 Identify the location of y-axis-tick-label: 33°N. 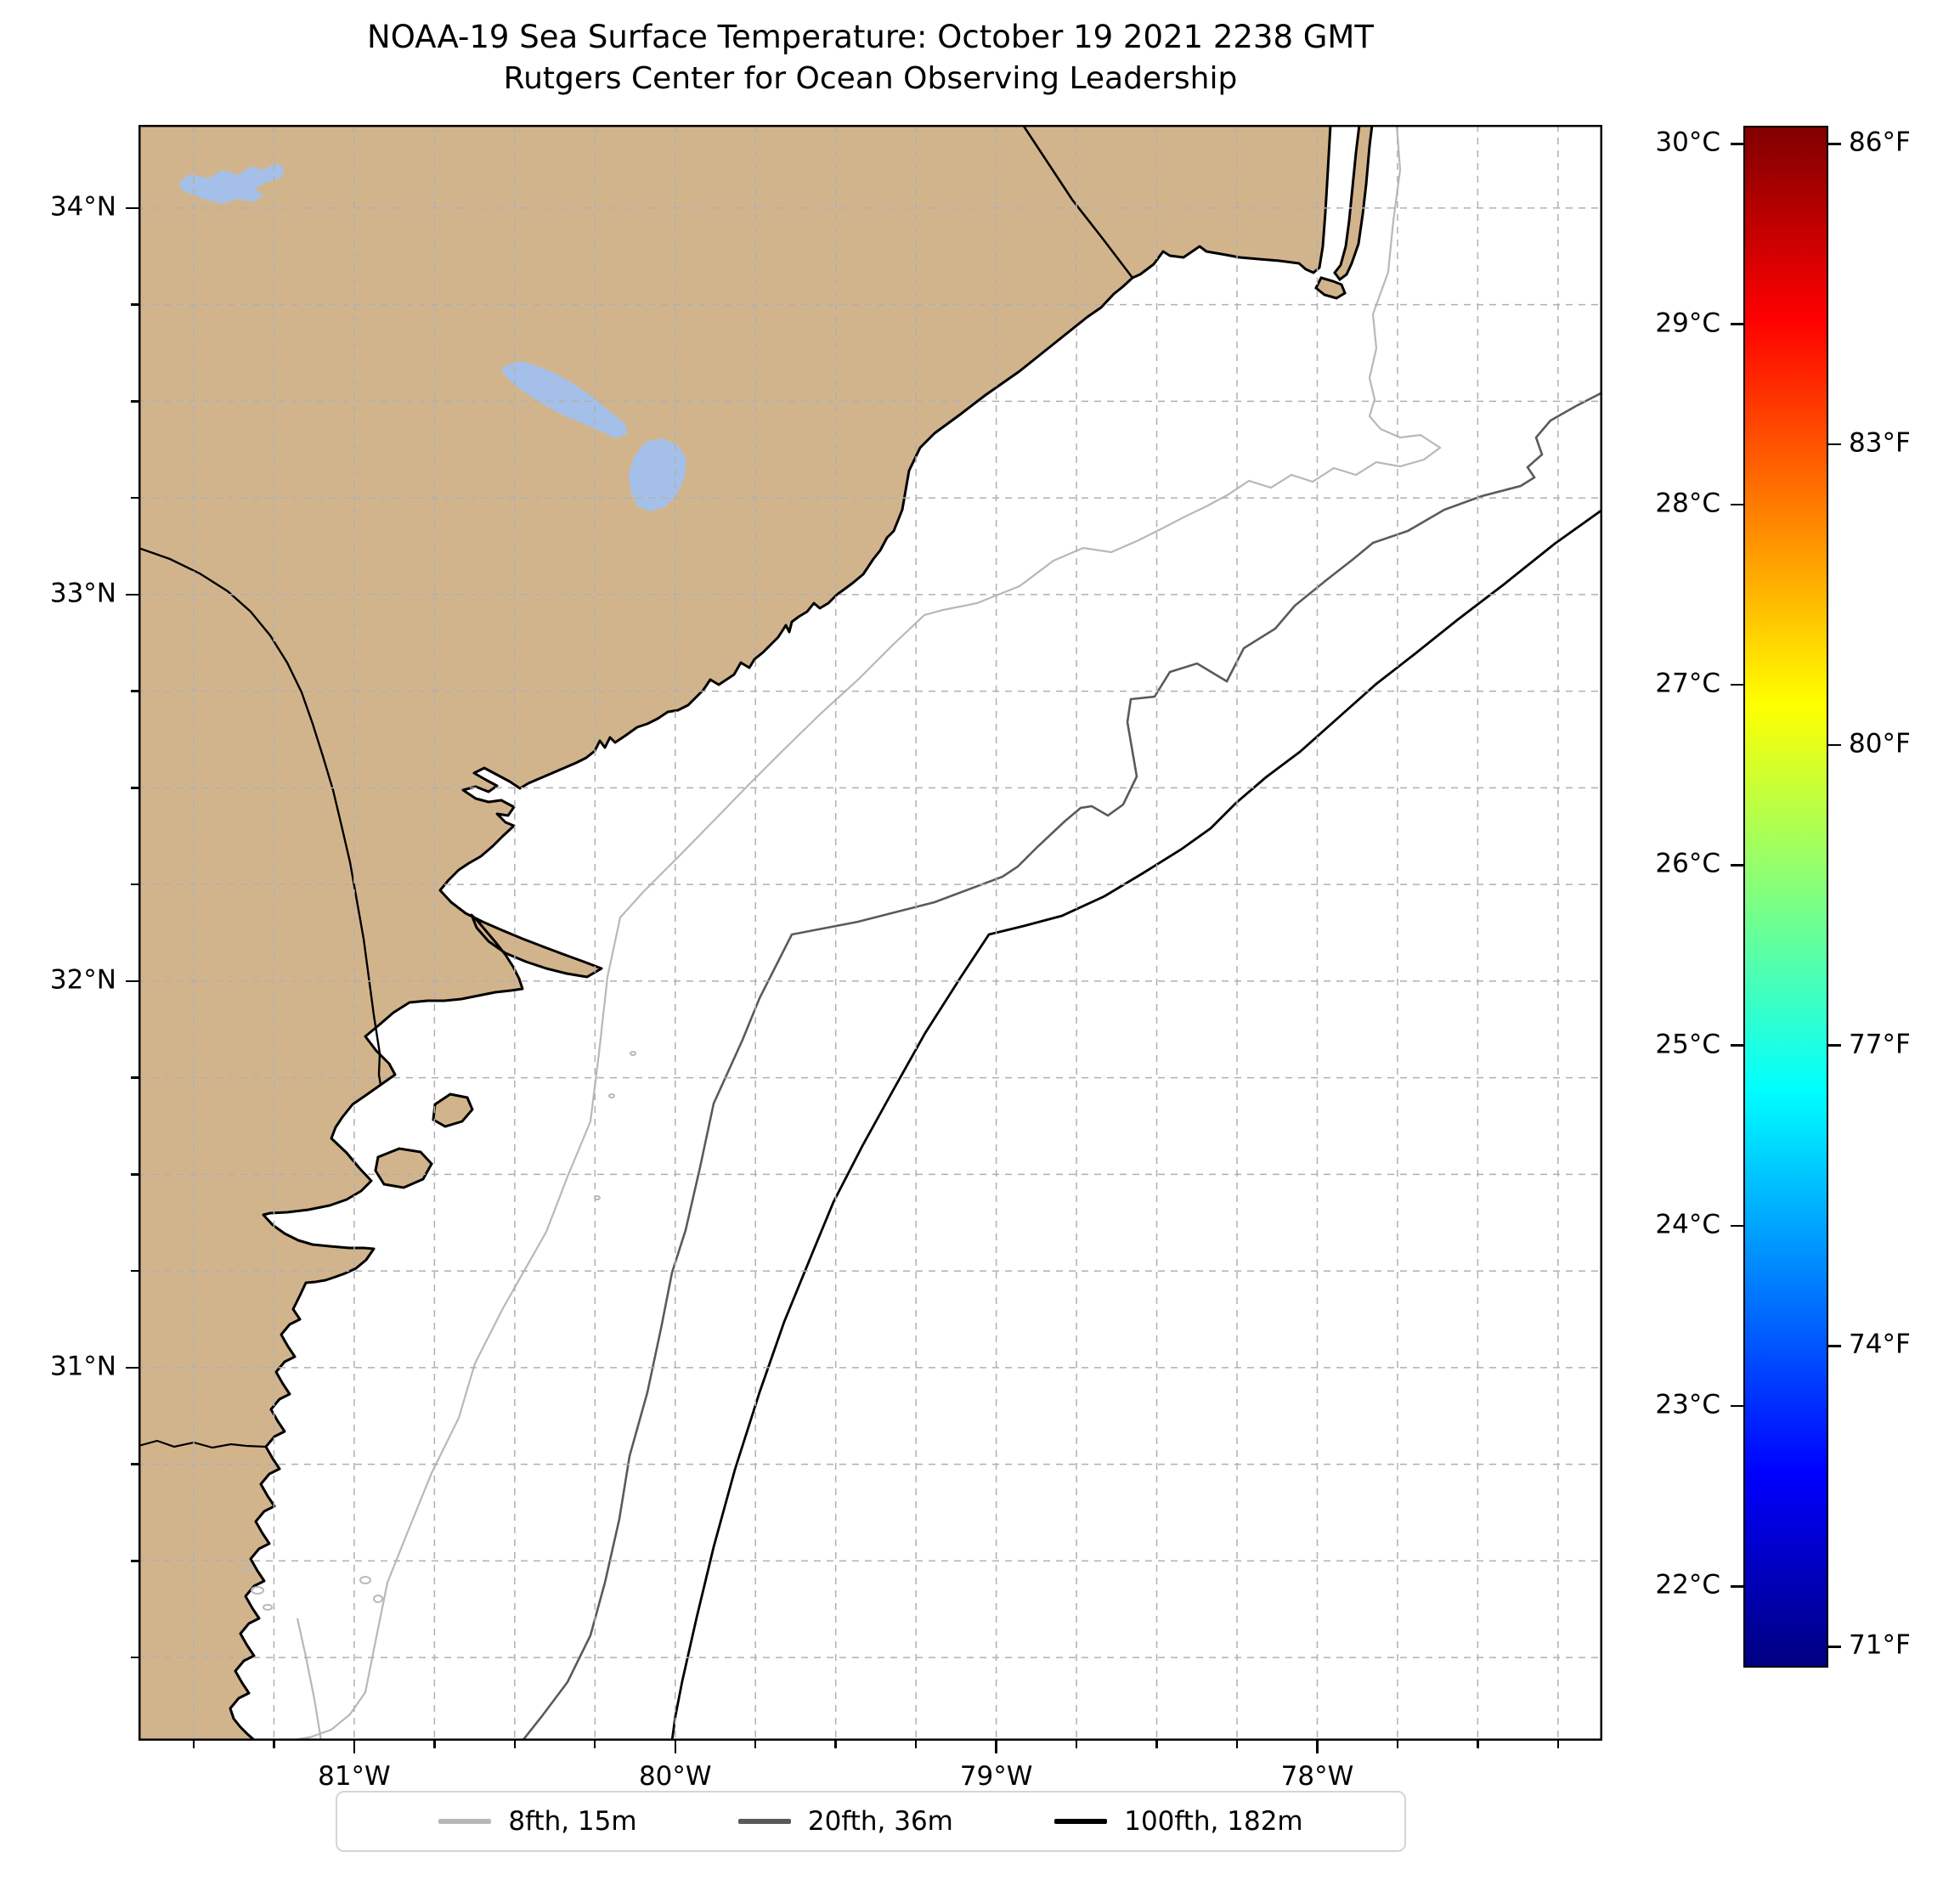
(83, 594).